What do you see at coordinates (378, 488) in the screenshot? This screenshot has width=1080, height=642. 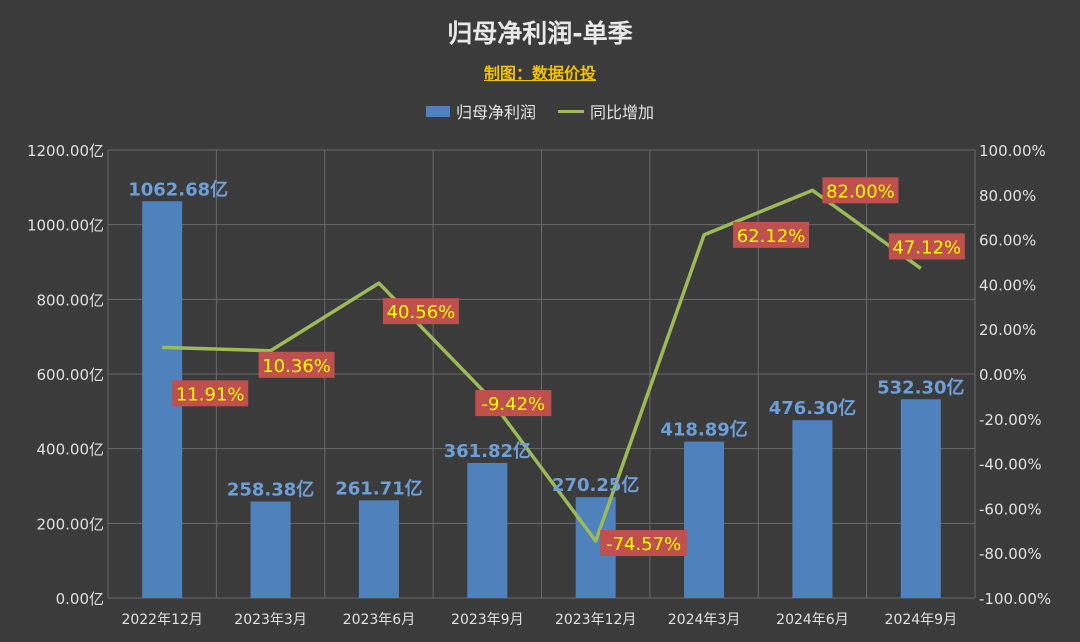 I see `bar-data-label: 261.71亿` at bounding box center [378, 488].